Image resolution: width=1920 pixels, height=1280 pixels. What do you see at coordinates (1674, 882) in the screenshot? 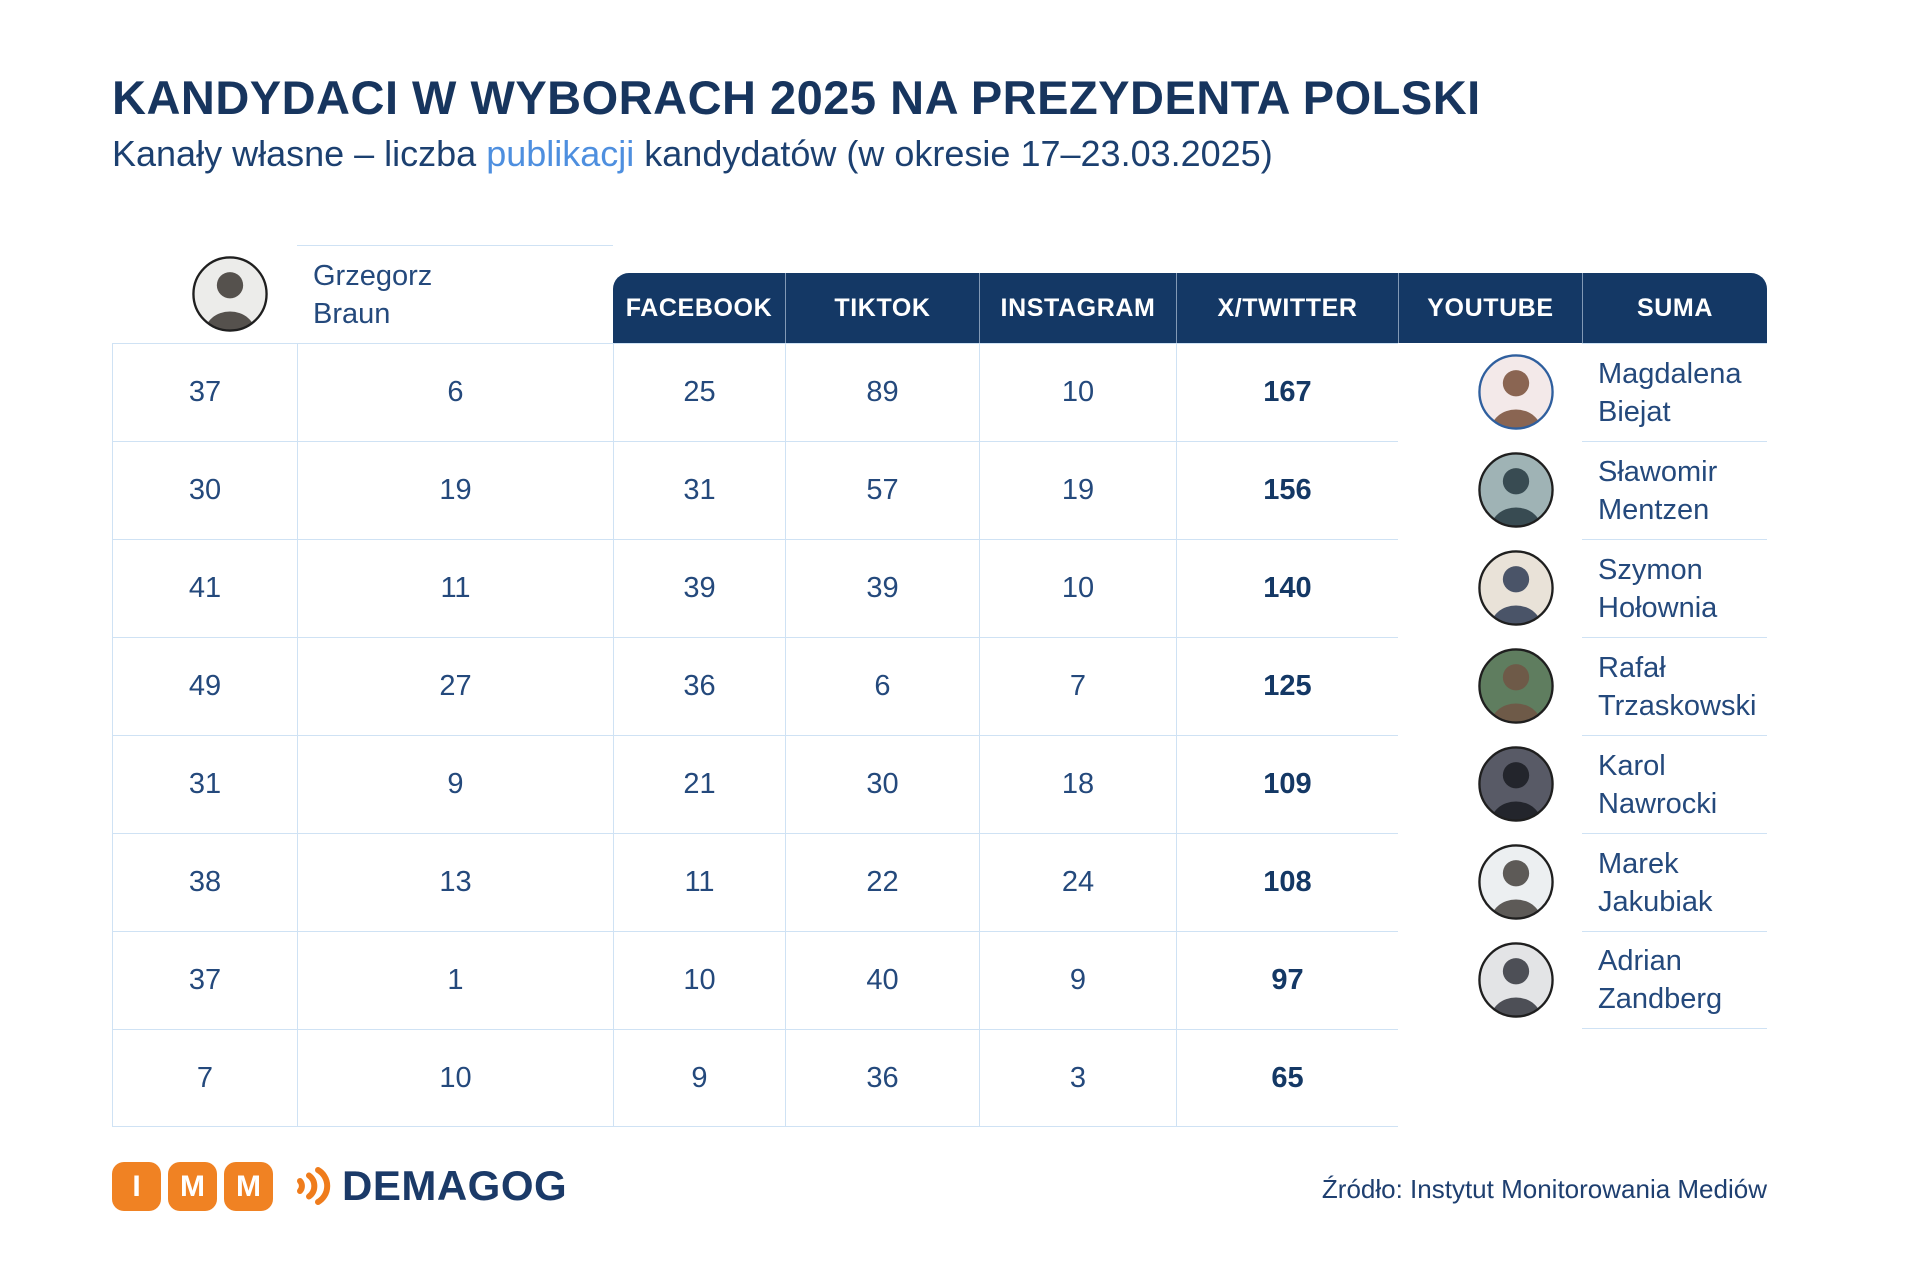
I see `candidate-name: Marek Jakubiak` at bounding box center [1674, 882].